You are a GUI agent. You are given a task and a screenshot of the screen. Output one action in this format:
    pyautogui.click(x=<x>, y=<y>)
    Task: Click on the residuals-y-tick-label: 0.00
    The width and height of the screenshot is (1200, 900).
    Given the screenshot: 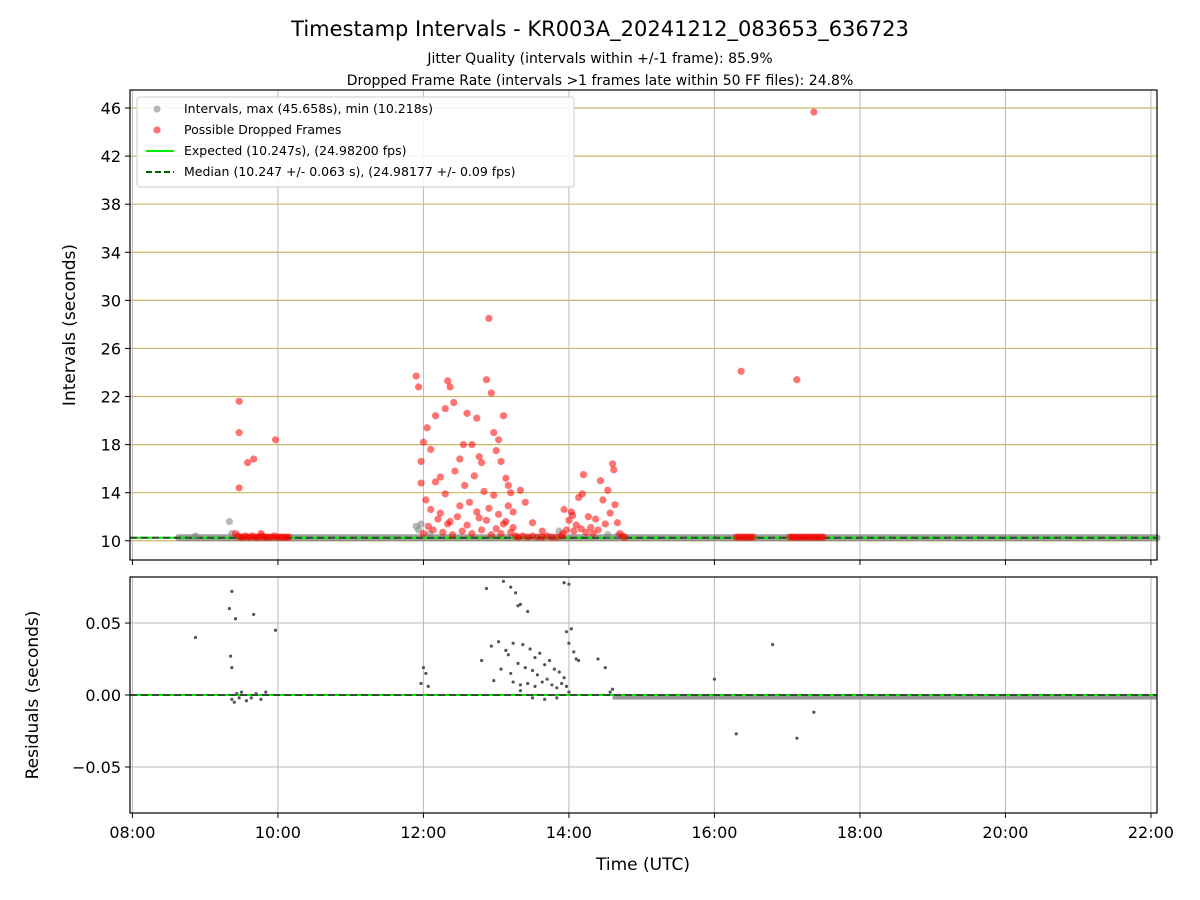 What is the action you would take?
    pyautogui.click(x=103, y=695)
    